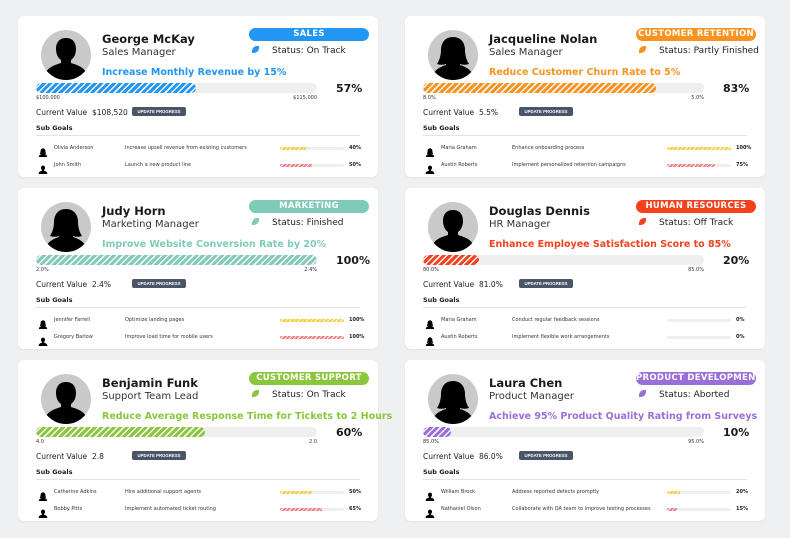 The height and width of the screenshot is (538, 790). Describe the element at coordinates (148, 39) in the screenshot. I see `owner-name: George McKay` at that location.